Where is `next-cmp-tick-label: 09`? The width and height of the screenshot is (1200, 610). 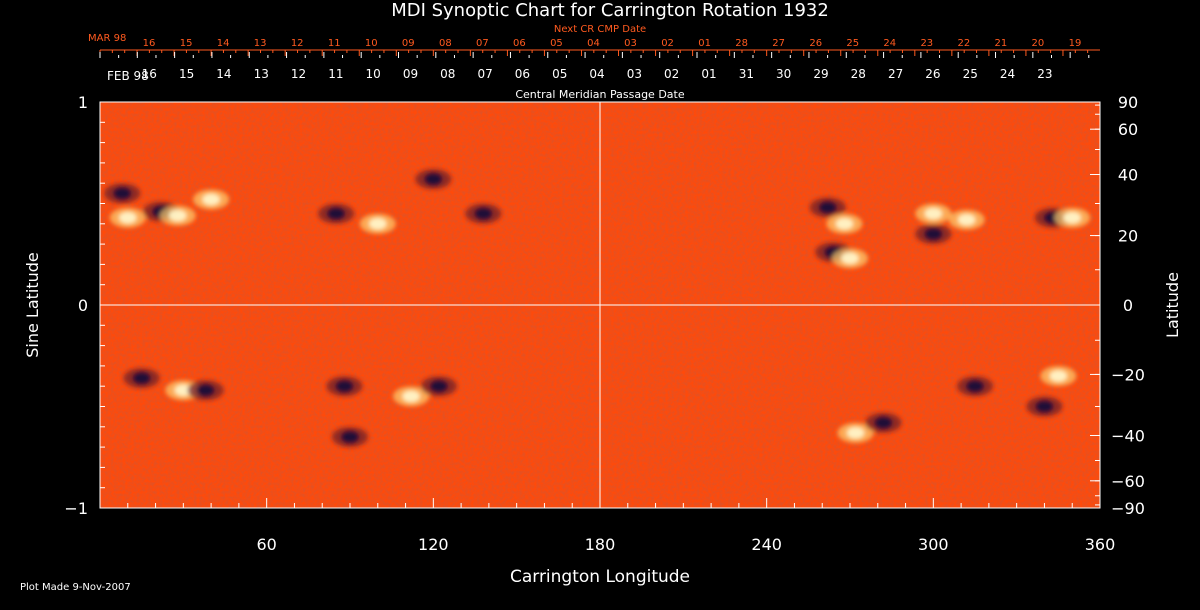 next-cmp-tick-label: 09 is located at coordinates (408, 43).